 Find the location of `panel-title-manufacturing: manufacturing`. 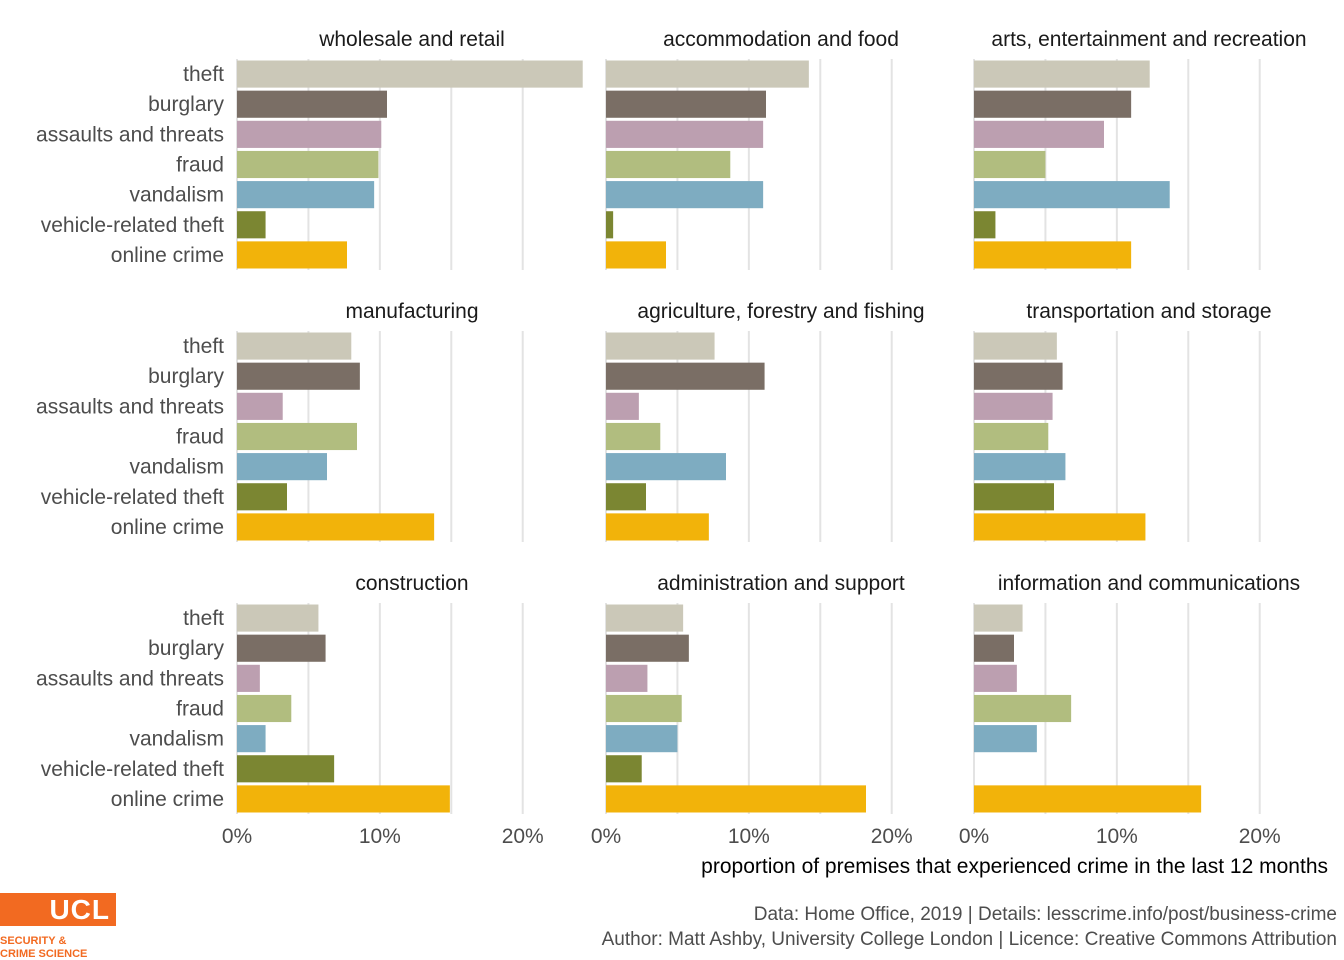

panel-title-manufacturing: manufacturing is located at coordinates (411, 311).